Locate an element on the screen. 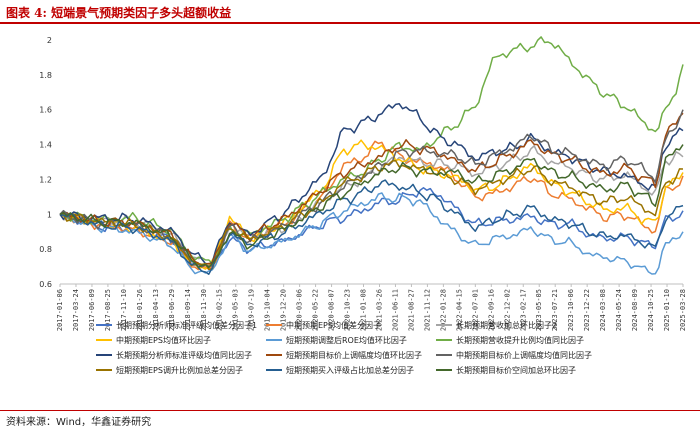  x-tick-label: 2023-10-06 is located at coordinates (571, 310).